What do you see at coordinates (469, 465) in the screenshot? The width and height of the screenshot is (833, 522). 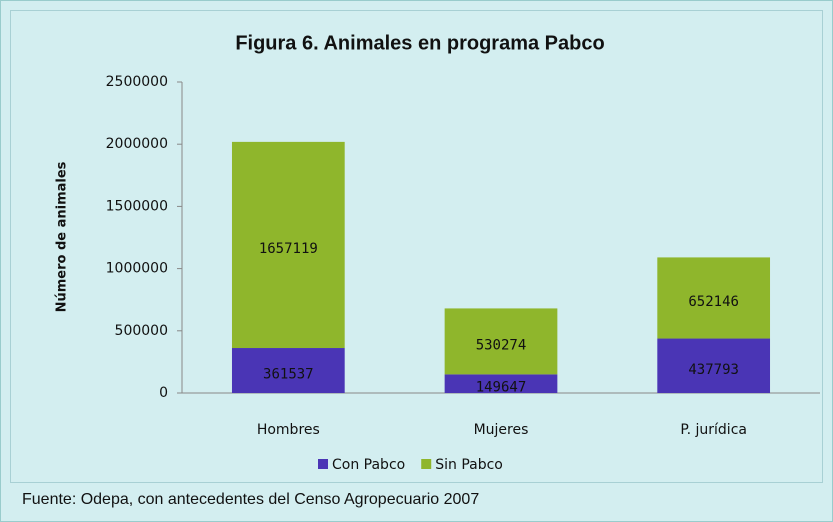 I see `legend-label: Sin Pabco` at bounding box center [469, 465].